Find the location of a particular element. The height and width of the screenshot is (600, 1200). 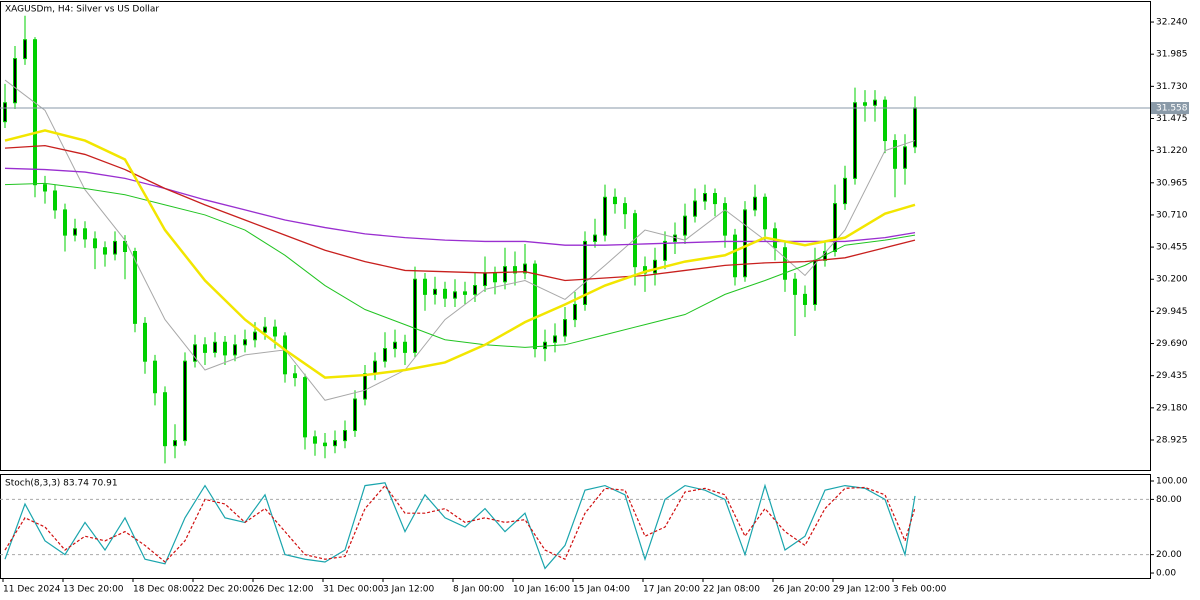

chart-title: XAGUSDm, H4: Silver vs US Dollar is located at coordinates (82, 10).